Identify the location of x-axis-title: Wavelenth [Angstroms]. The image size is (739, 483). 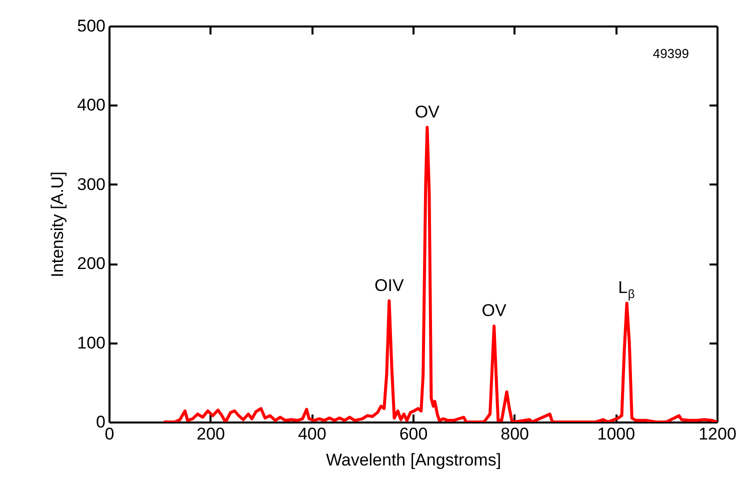
(414, 460).